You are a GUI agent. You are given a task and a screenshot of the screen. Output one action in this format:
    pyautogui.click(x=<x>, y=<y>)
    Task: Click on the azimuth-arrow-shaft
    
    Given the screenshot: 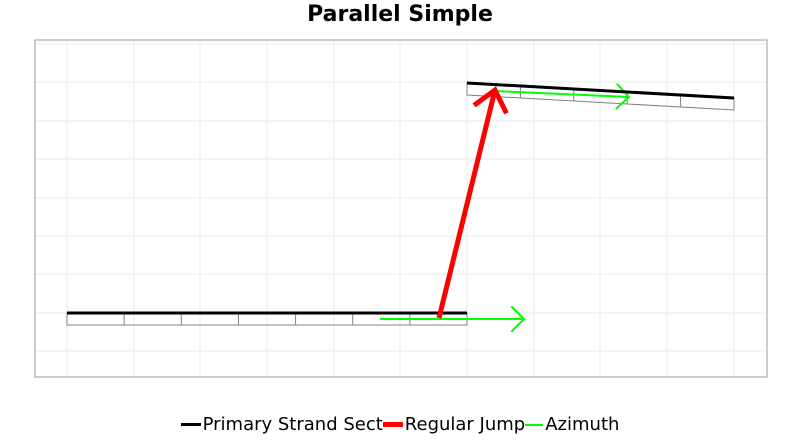 What is the action you would take?
    pyautogui.click(x=561, y=94)
    